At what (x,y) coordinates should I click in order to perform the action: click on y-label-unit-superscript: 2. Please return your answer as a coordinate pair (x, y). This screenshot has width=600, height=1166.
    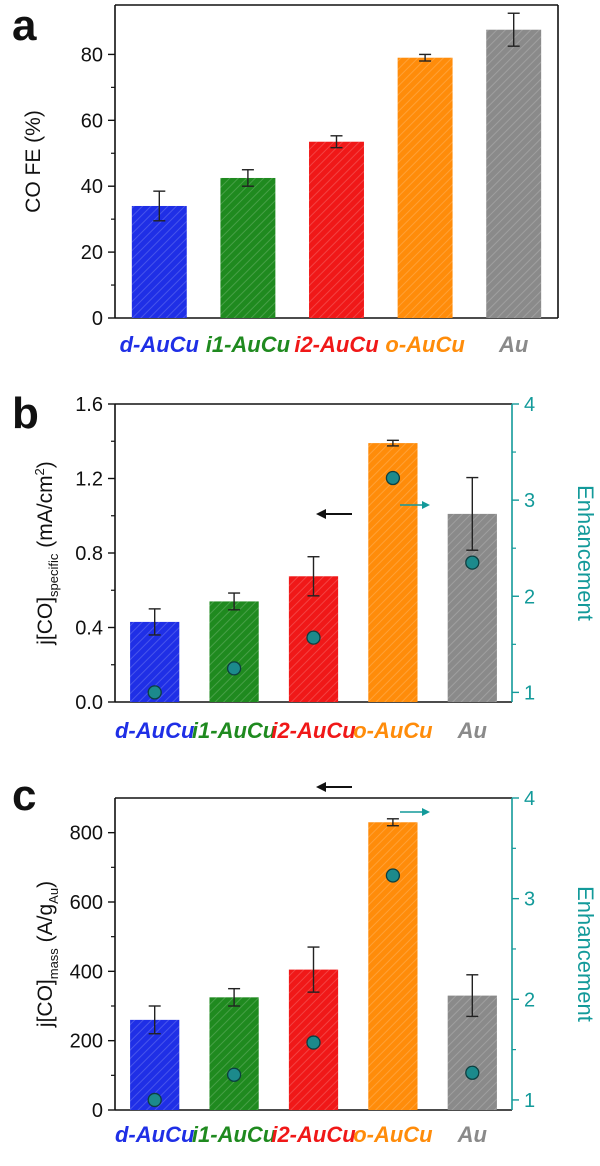
    Looking at the image, I should click on (39, 471).